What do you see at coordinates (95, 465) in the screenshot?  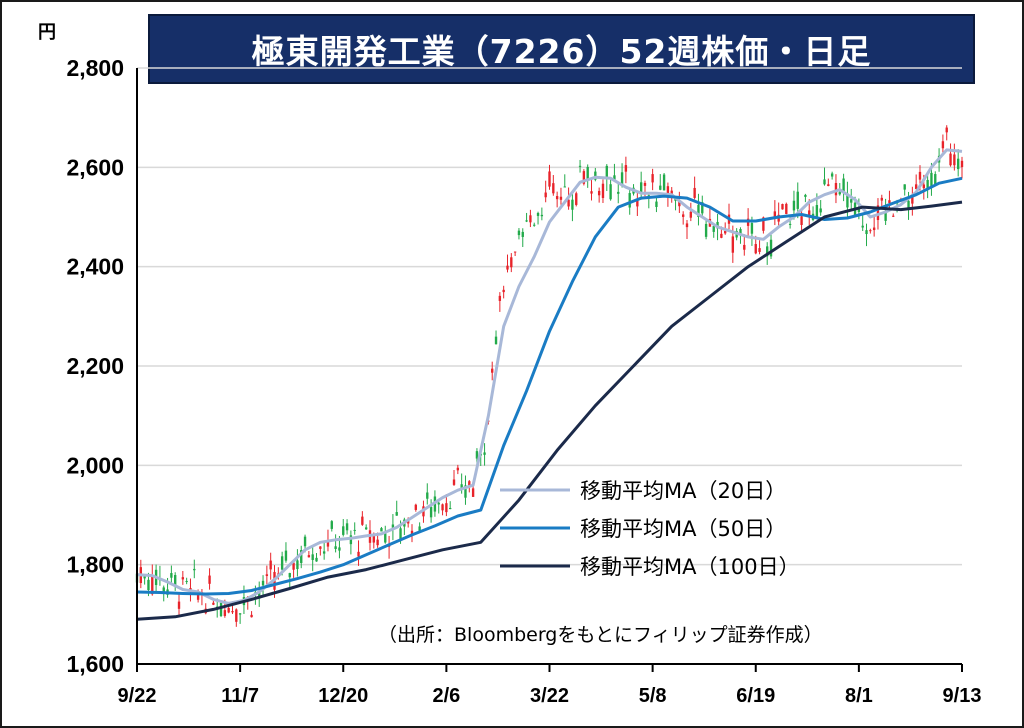 I see `y-tick-label: 2,000` at bounding box center [95, 465].